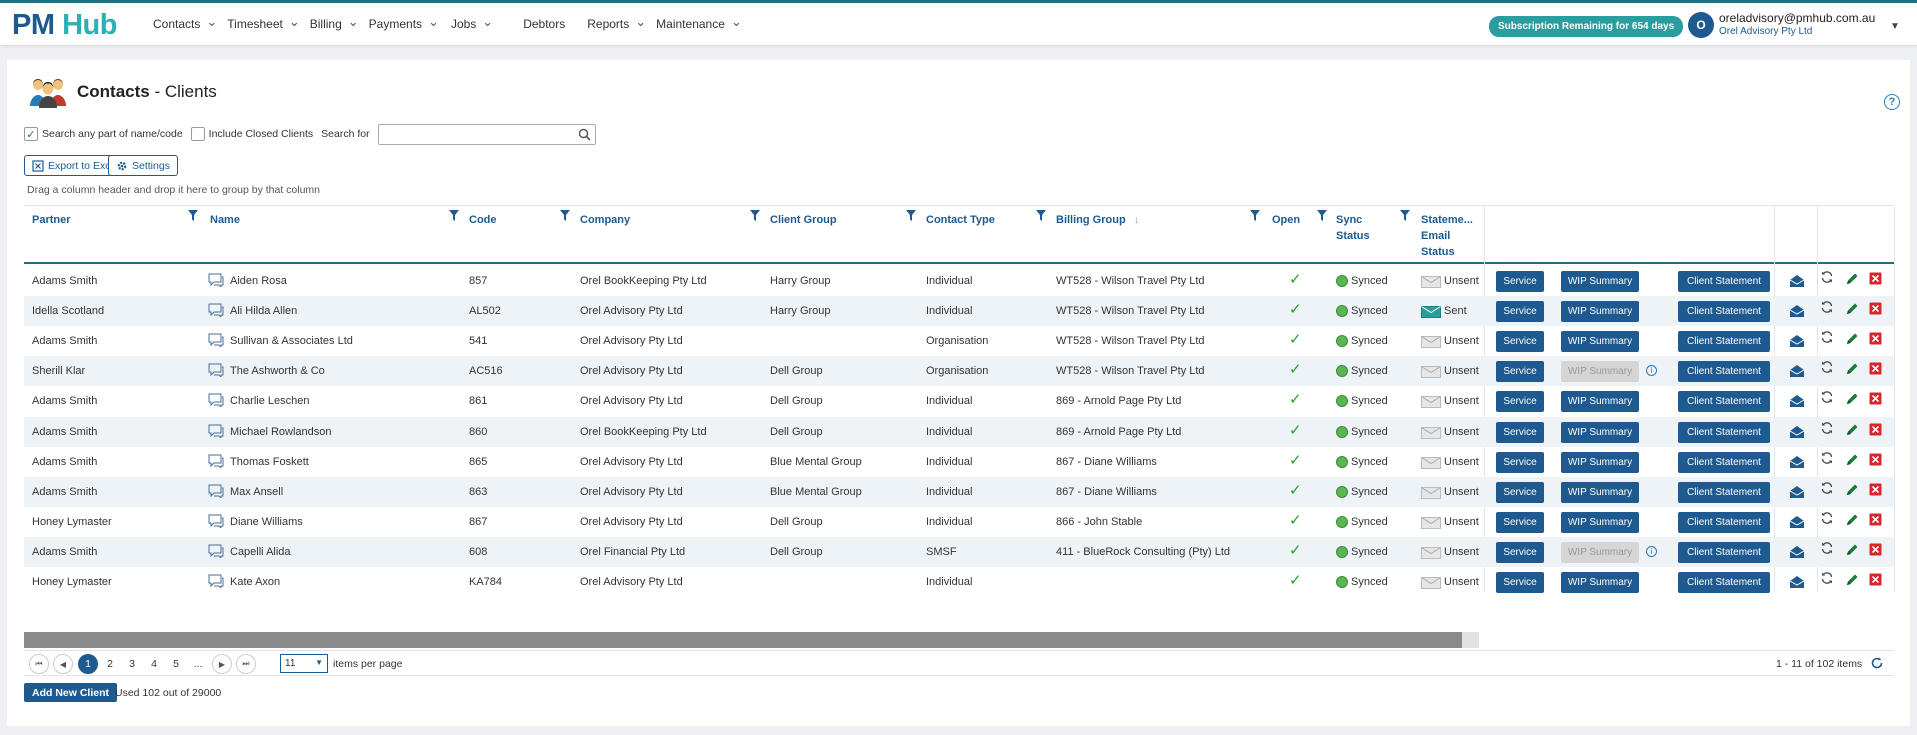 Image resolution: width=1917 pixels, height=735 pixels. What do you see at coordinates (260, 551) in the screenshot?
I see `name-cell: Capelli Alida` at bounding box center [260, 551].